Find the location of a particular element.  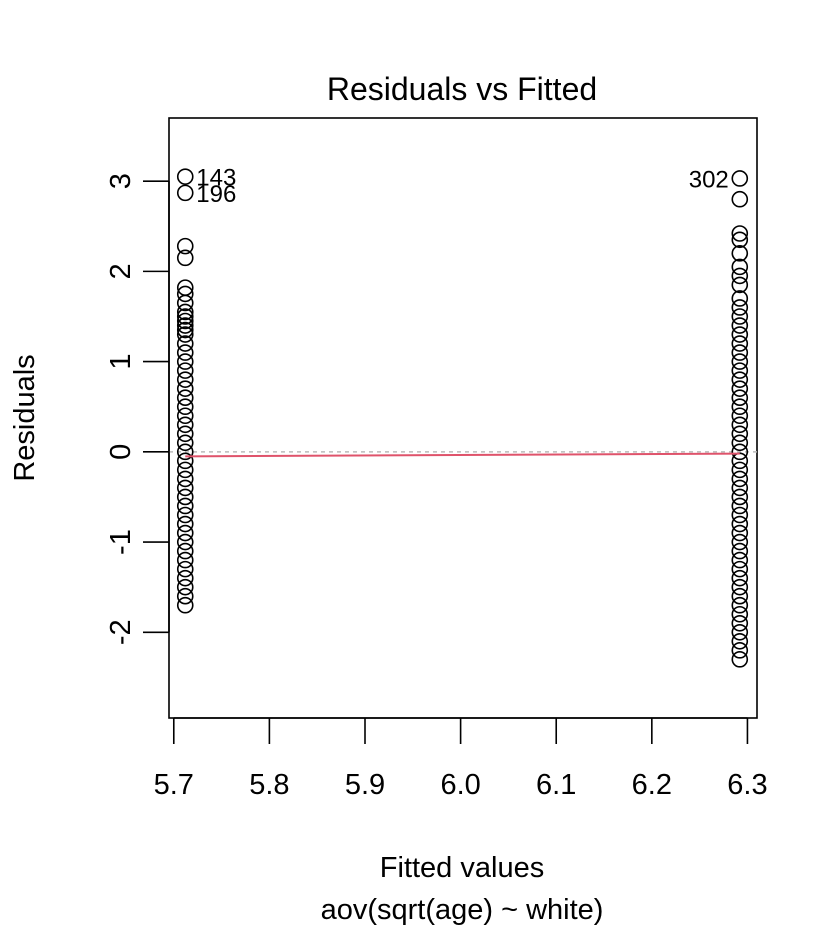

y-axis-label: Residuals is located at coordinates (25, 417).